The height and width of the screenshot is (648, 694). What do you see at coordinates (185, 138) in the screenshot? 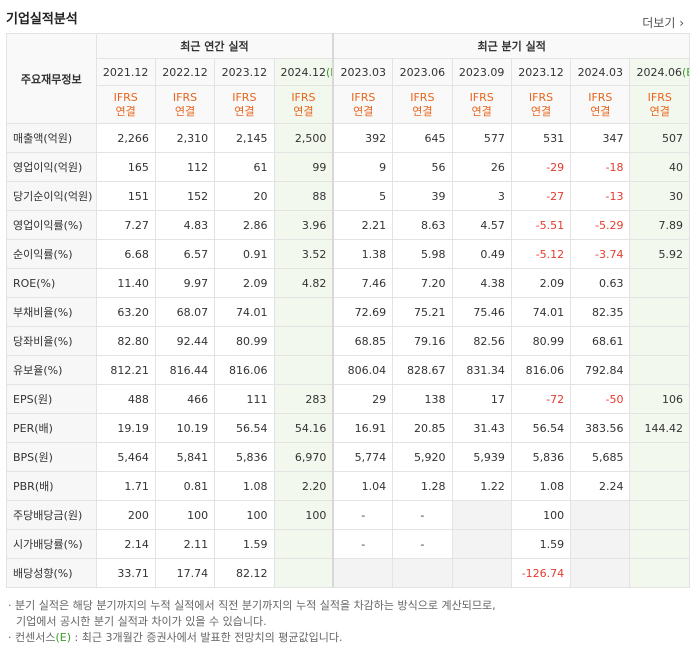
I see `value-cell: 2,310` at bounding box center [185, 138].